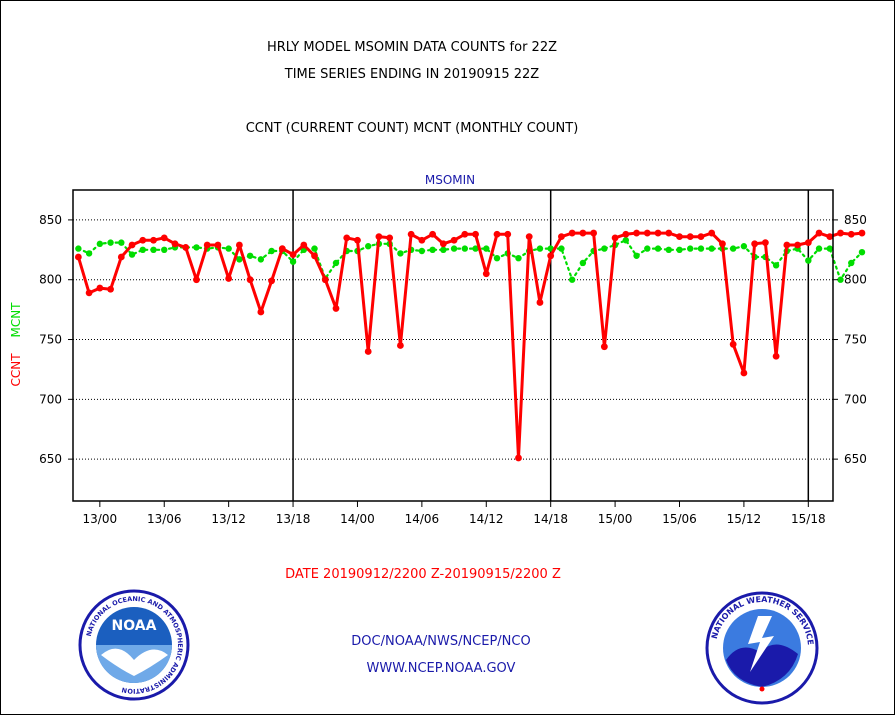  What do you see at coordinates (486, 519) in the screenshot?
I see `x-tick-label: 14/12` at bounding box center [486, 519].